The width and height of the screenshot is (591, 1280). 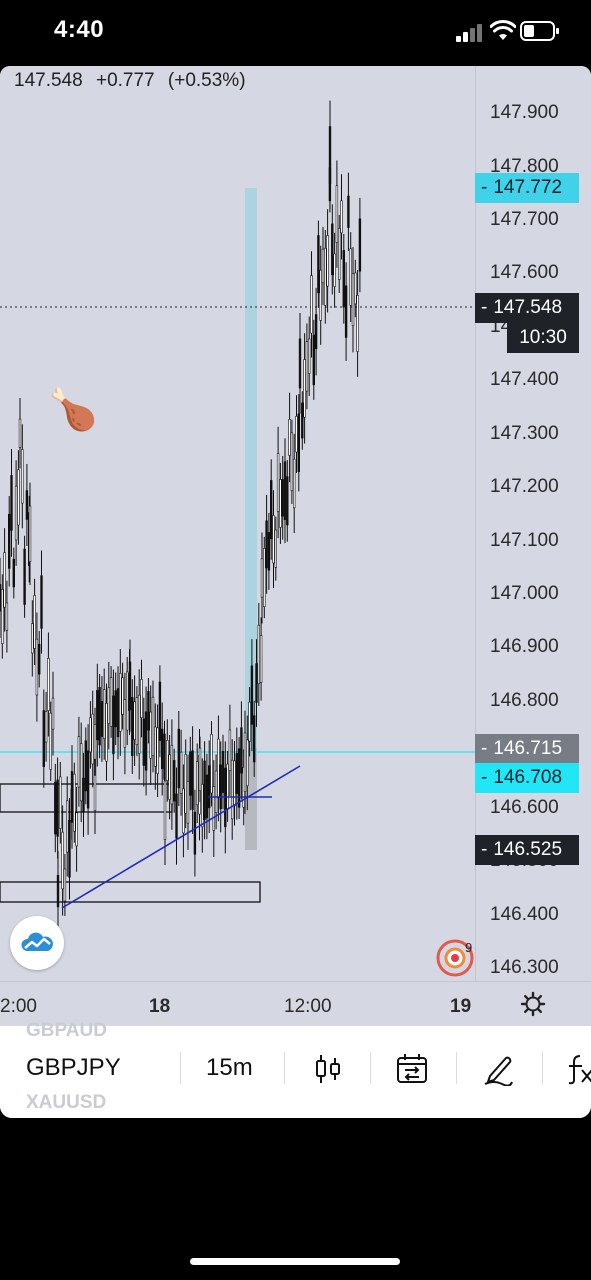 What do you see at coordinates (229, 1067) in the screenshot?
I see `interval-selector: 15m` at bounding box center [229, 1067].